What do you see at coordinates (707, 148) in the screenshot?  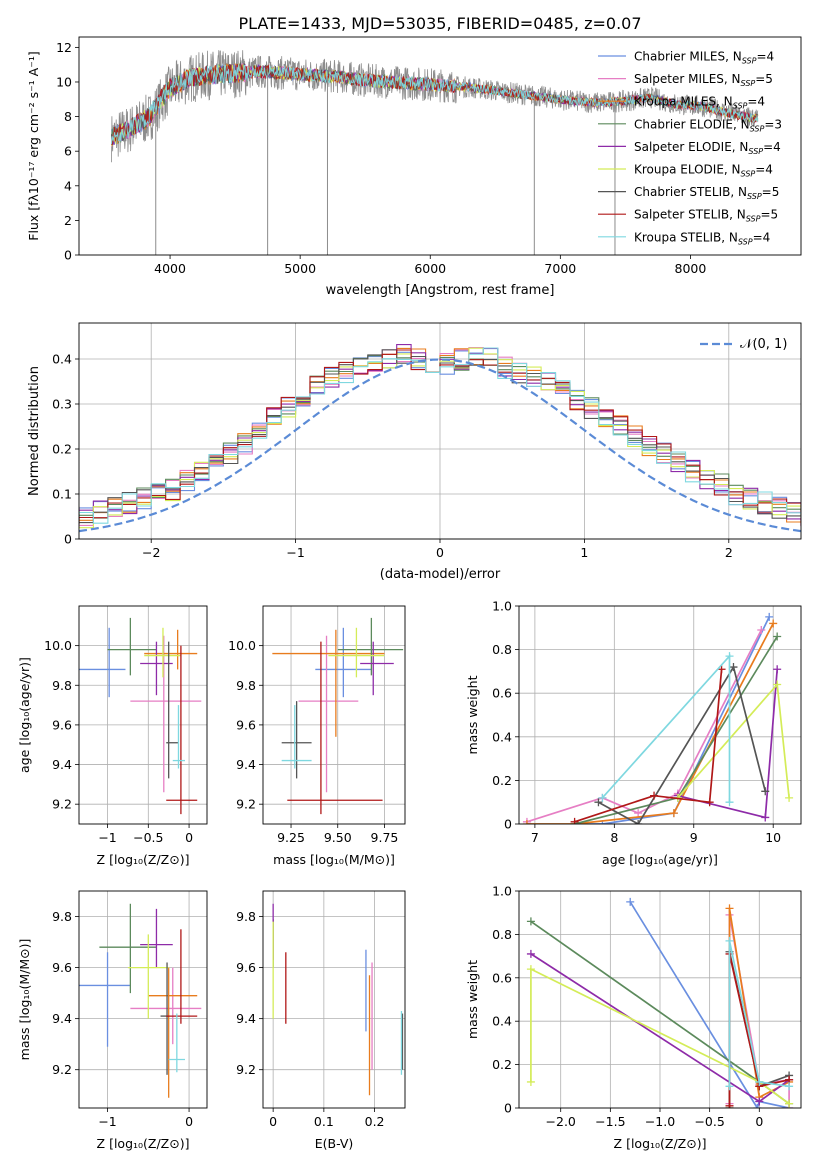 I see `legend-label-salpeter_elodie: Salpeter ELODIE, NSSP=4` at bounding box center [707, 148].